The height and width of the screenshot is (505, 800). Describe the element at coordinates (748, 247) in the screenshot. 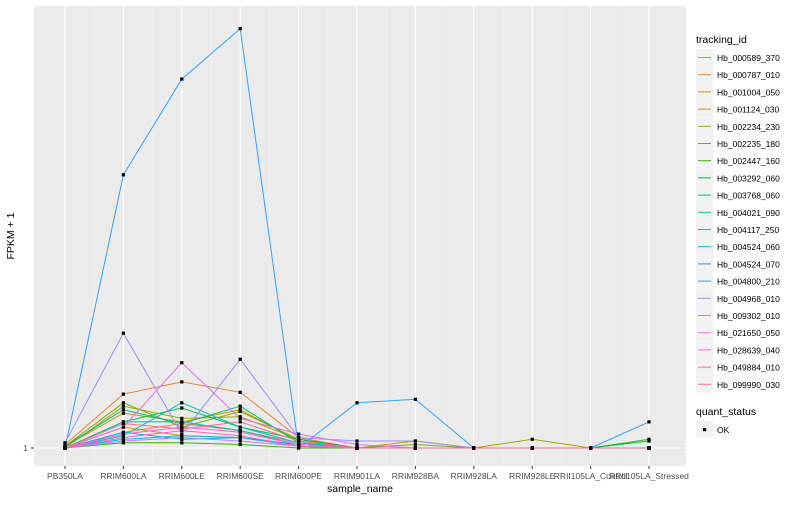

I see `legend-label: Hb_004524_060` at that location.